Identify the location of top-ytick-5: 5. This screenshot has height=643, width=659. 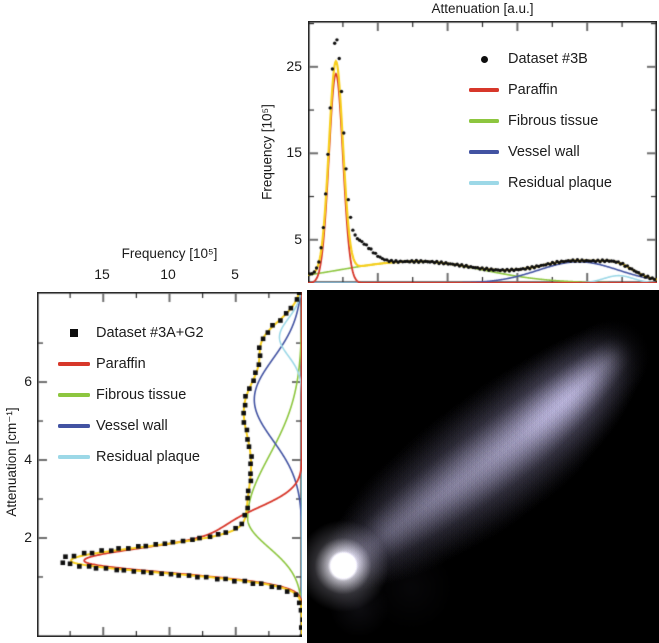
(298, 239).